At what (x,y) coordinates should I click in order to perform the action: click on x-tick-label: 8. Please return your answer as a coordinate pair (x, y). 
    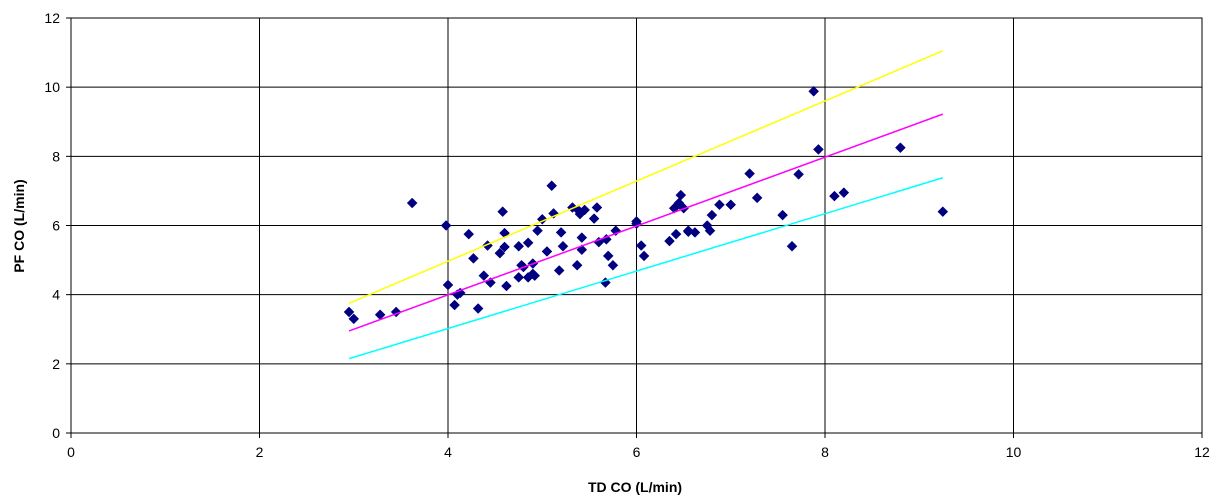
    Looking at the image, I should click on (825, 452).